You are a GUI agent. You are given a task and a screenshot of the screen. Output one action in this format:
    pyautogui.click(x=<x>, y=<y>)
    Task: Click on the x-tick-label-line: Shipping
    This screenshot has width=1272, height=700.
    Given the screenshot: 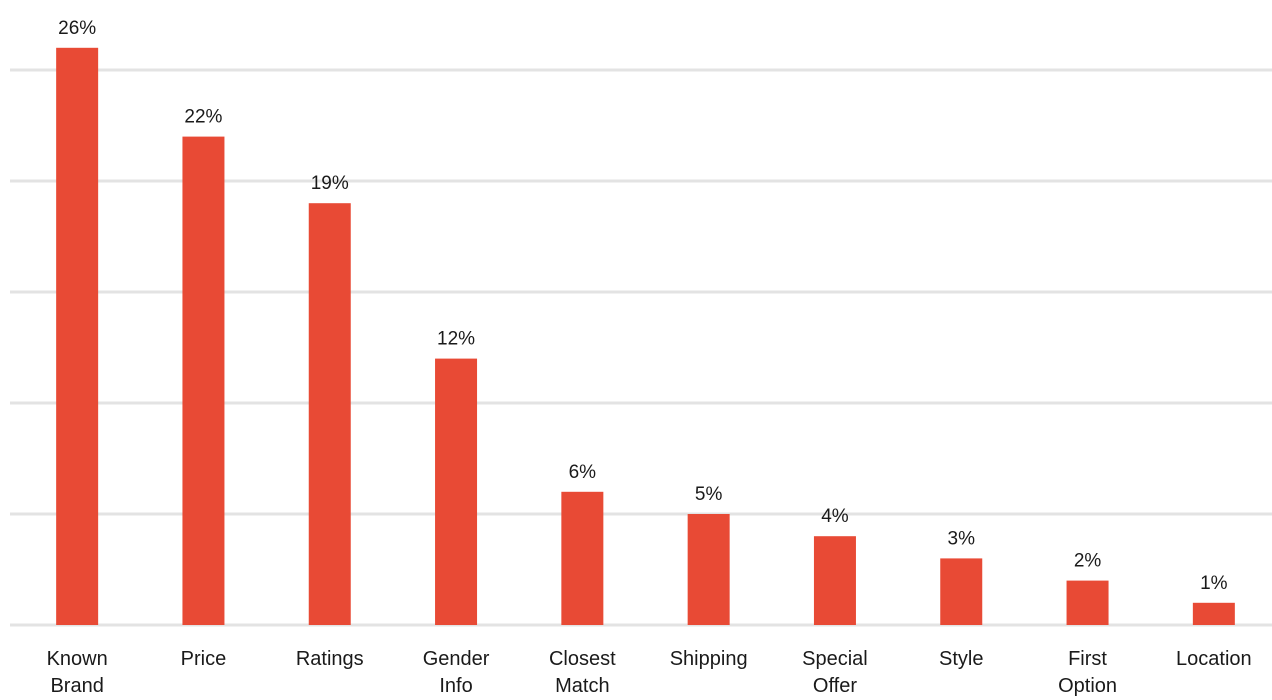 What is the action you would take?
    pyautogui.click(x=709, y=659)
    